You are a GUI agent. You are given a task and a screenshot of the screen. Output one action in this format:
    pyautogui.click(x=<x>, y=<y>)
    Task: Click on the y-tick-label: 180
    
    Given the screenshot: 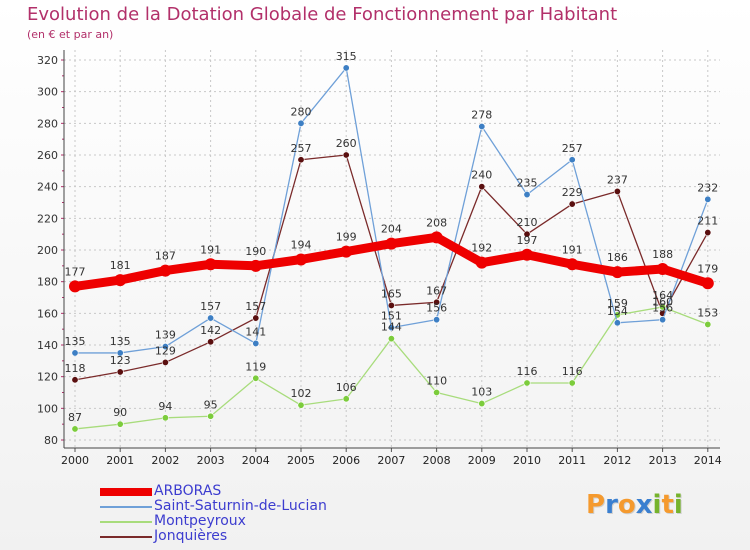 What is the action you would take?
    pyautogui.click(x=47, y=282)
    